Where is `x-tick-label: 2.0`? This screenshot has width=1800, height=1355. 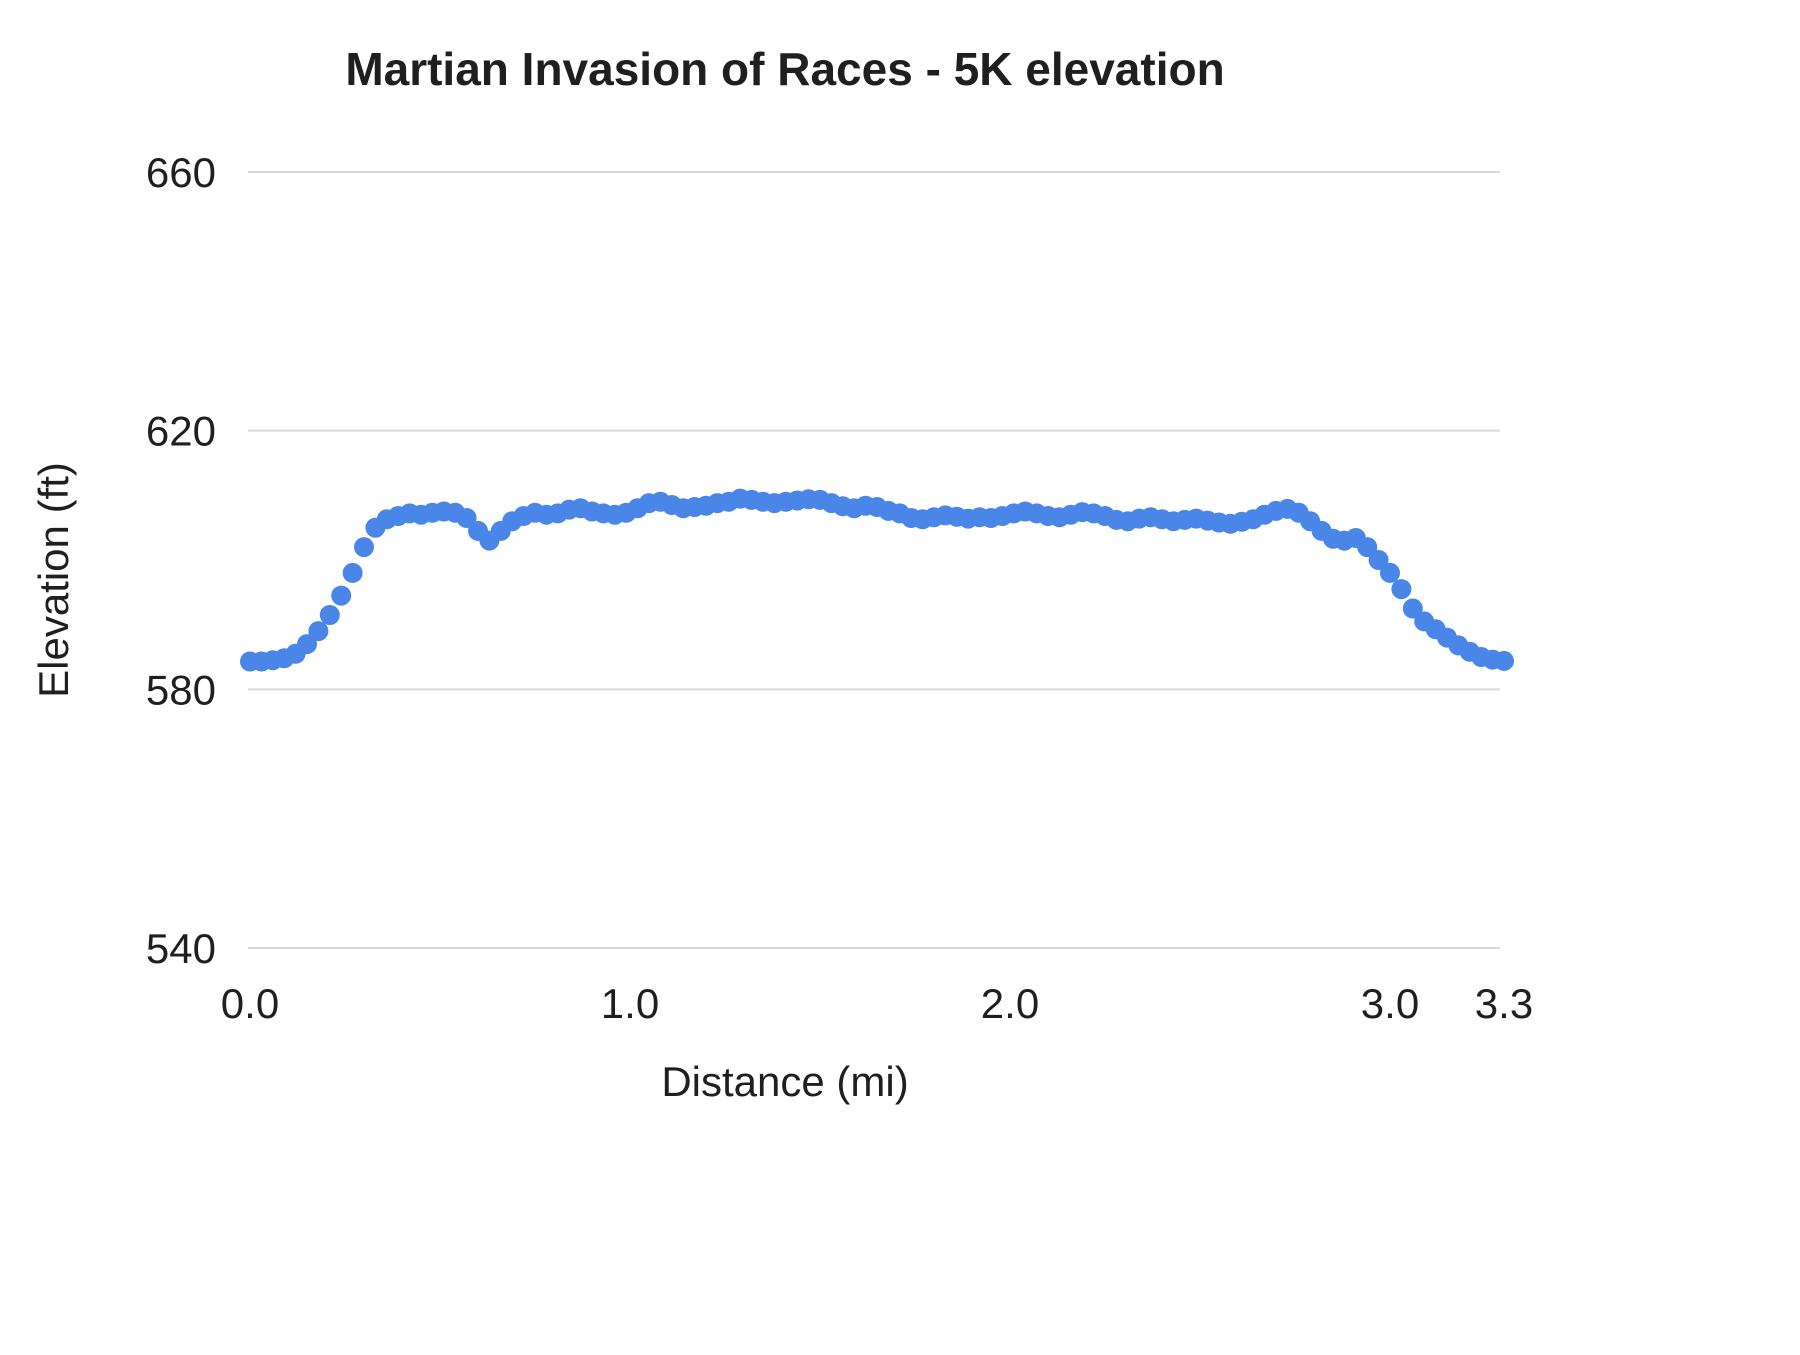
x-tick-label: 2.0 is located at coordinates (1010, 1003).